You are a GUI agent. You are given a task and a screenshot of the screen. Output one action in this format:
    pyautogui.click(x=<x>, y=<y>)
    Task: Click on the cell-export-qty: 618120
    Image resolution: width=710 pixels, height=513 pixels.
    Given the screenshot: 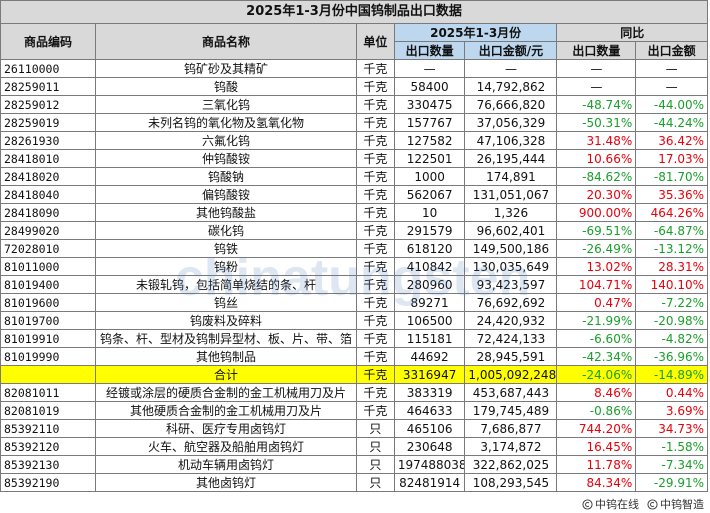 What is the action you would take?
    pyautogui.click(x=429, y=248)
    